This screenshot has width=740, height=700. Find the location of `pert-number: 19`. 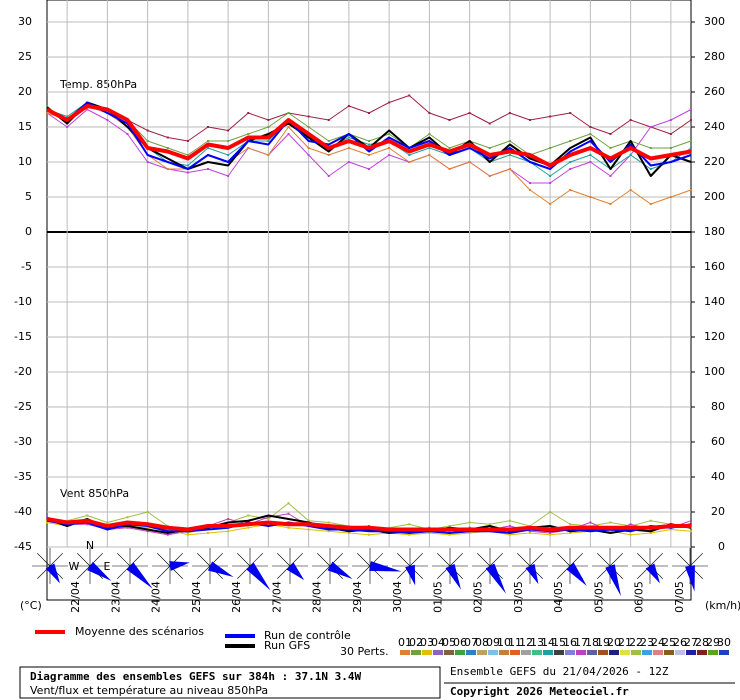

pert-number: 19 is located at coordinates (603, 642).